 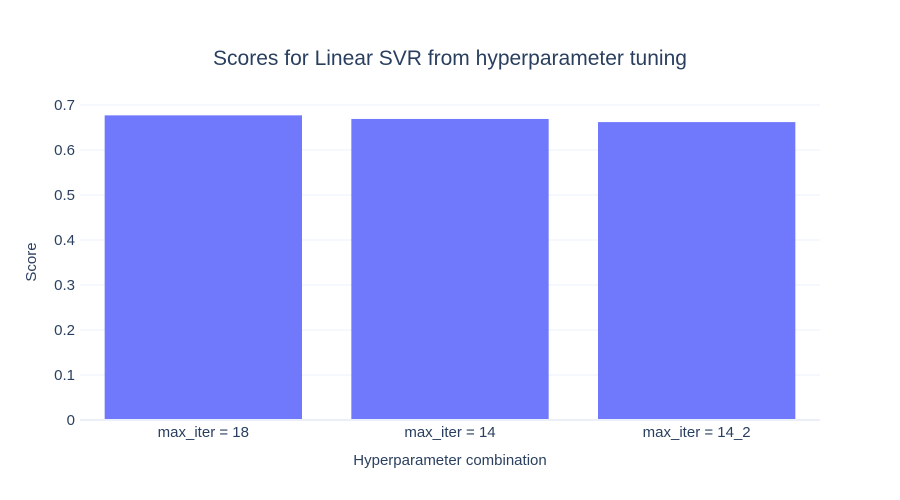 What do you see at coordinates (449, 460) in the screenshot?
I see `x-axis-label: Hyperparameter combination` at bounding box center [449, 460].